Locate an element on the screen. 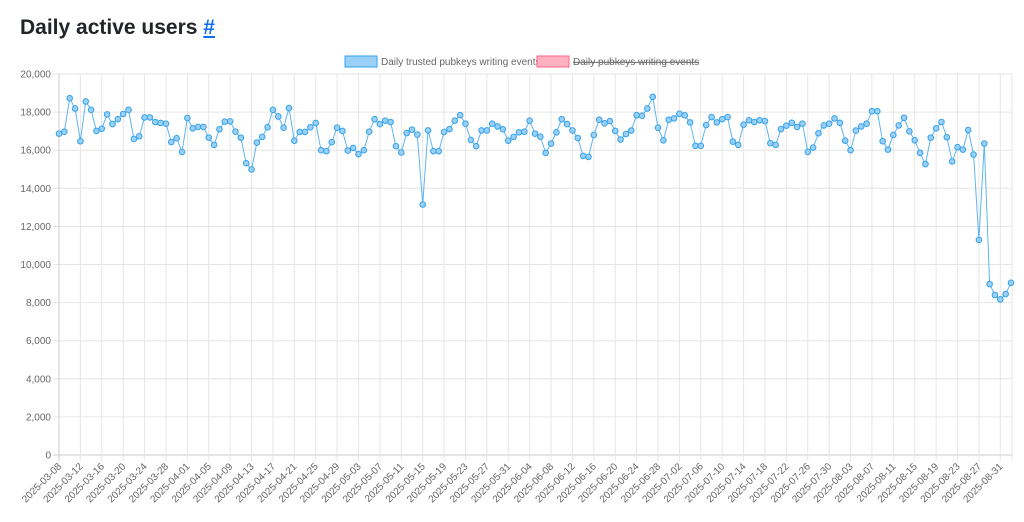 Image resolution: width=1024 pixels, height=522 pixels. legend-item-all: Daily pubkeys writing events is located at coordinates (617, 61).